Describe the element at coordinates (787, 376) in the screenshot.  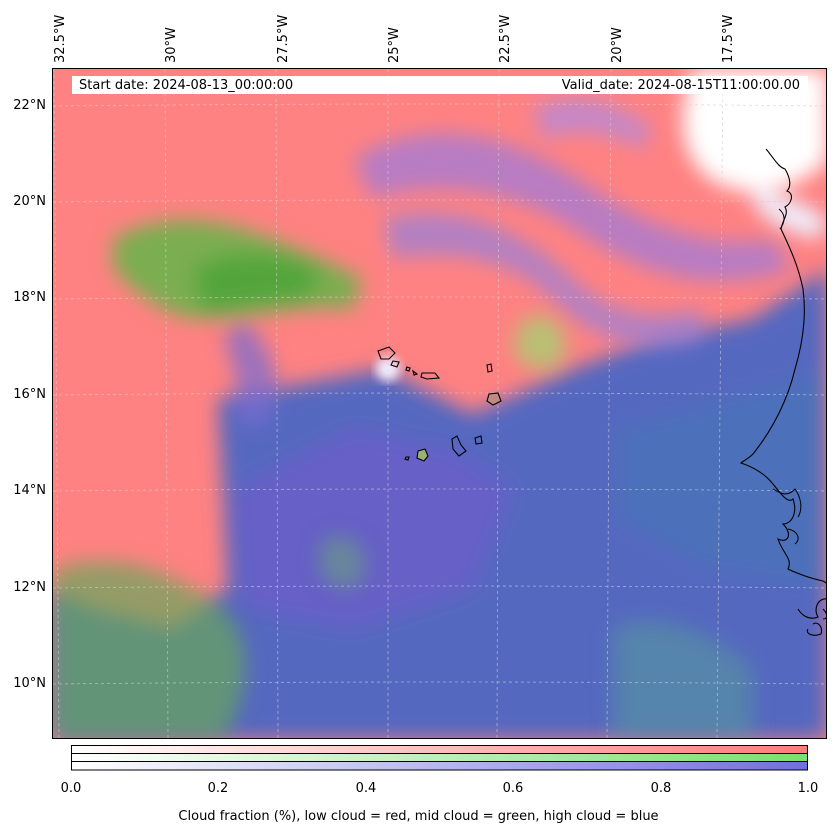
I see `coastline-detail` at that location.